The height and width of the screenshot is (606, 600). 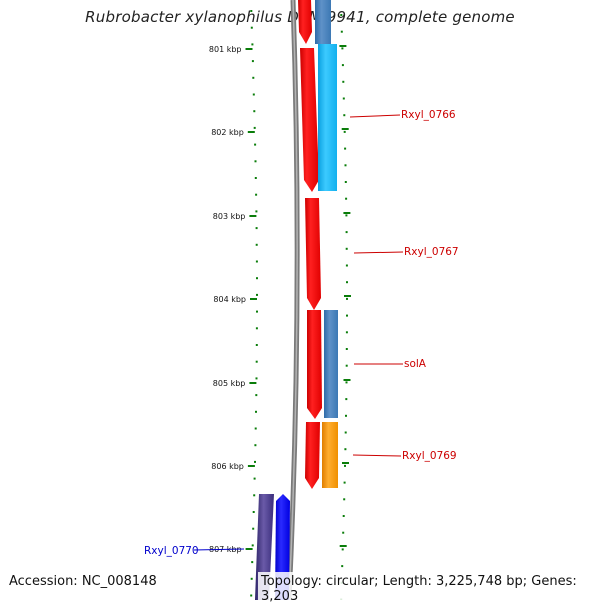 What do you see at coordinates (314, 364) in the screenshot?
I see `cds-forward-sola` at bounding box center [314, 364].